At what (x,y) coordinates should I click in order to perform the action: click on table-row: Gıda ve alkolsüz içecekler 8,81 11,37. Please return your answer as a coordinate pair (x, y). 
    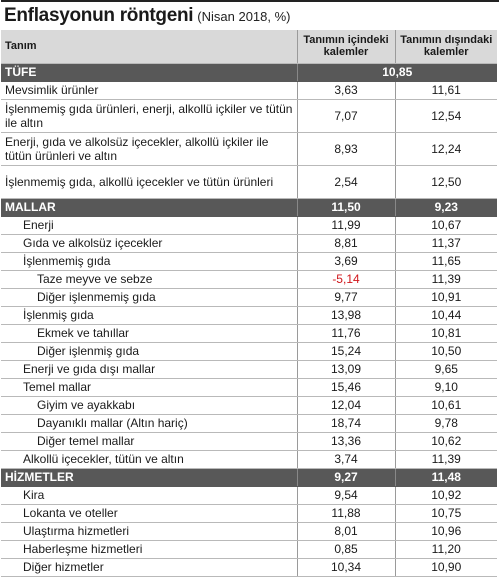
    Looking at the image, I should click on (249, 243).